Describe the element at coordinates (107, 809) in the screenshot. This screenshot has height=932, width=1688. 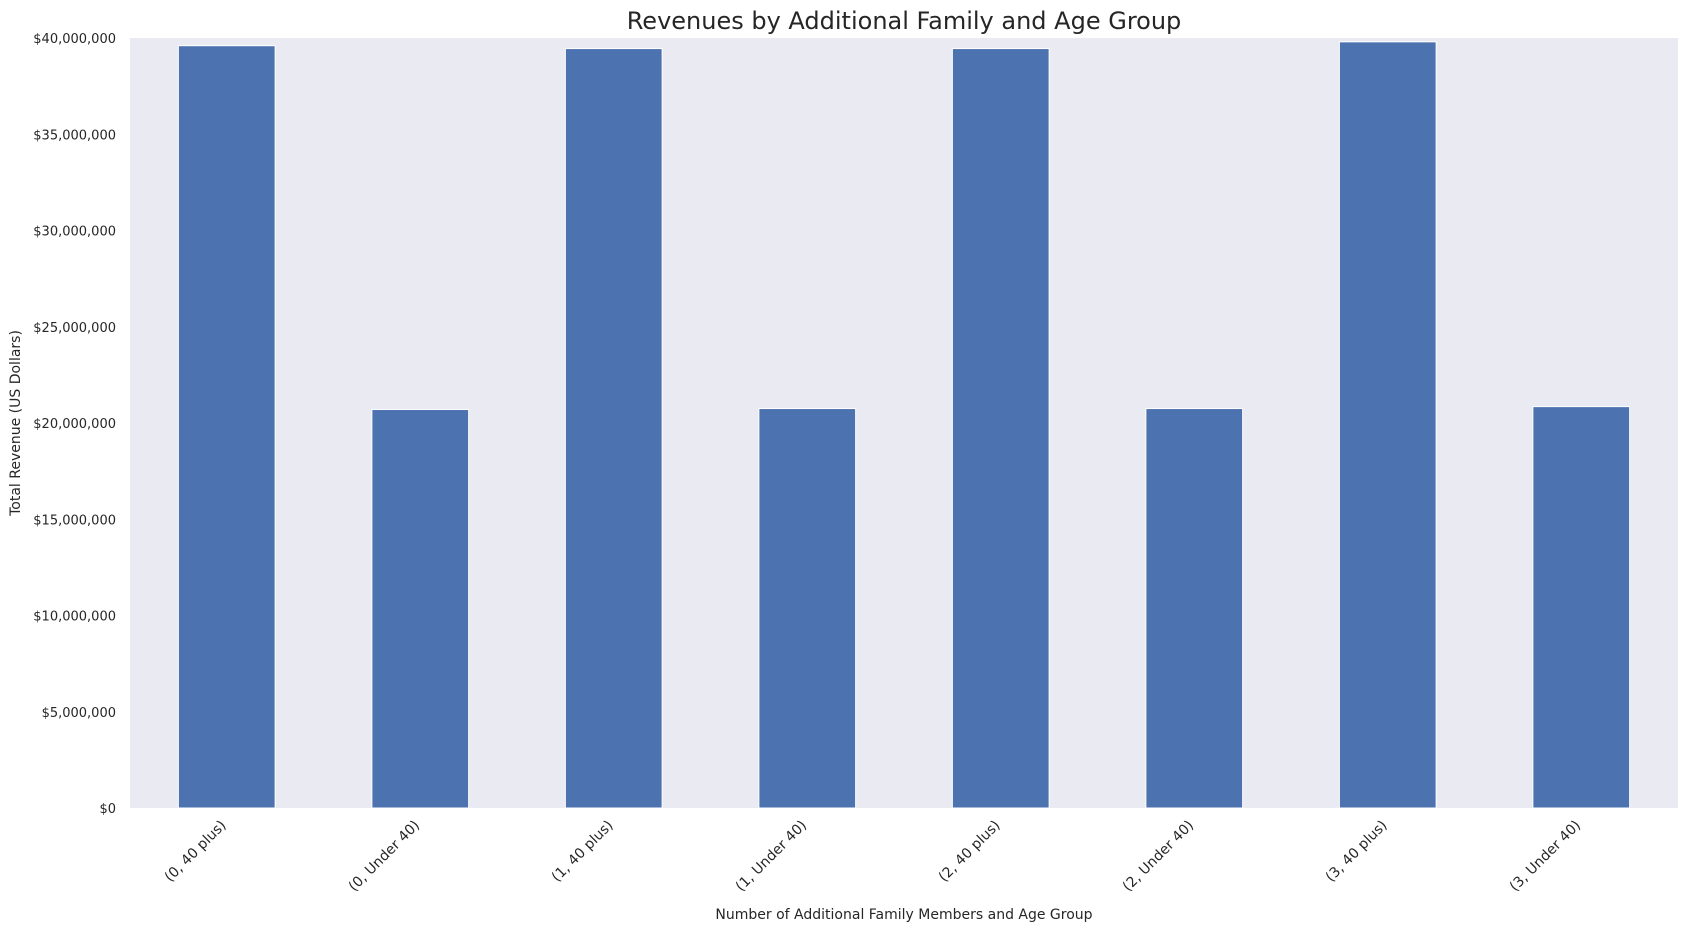
I see `y-tick-label: $0` at that location.